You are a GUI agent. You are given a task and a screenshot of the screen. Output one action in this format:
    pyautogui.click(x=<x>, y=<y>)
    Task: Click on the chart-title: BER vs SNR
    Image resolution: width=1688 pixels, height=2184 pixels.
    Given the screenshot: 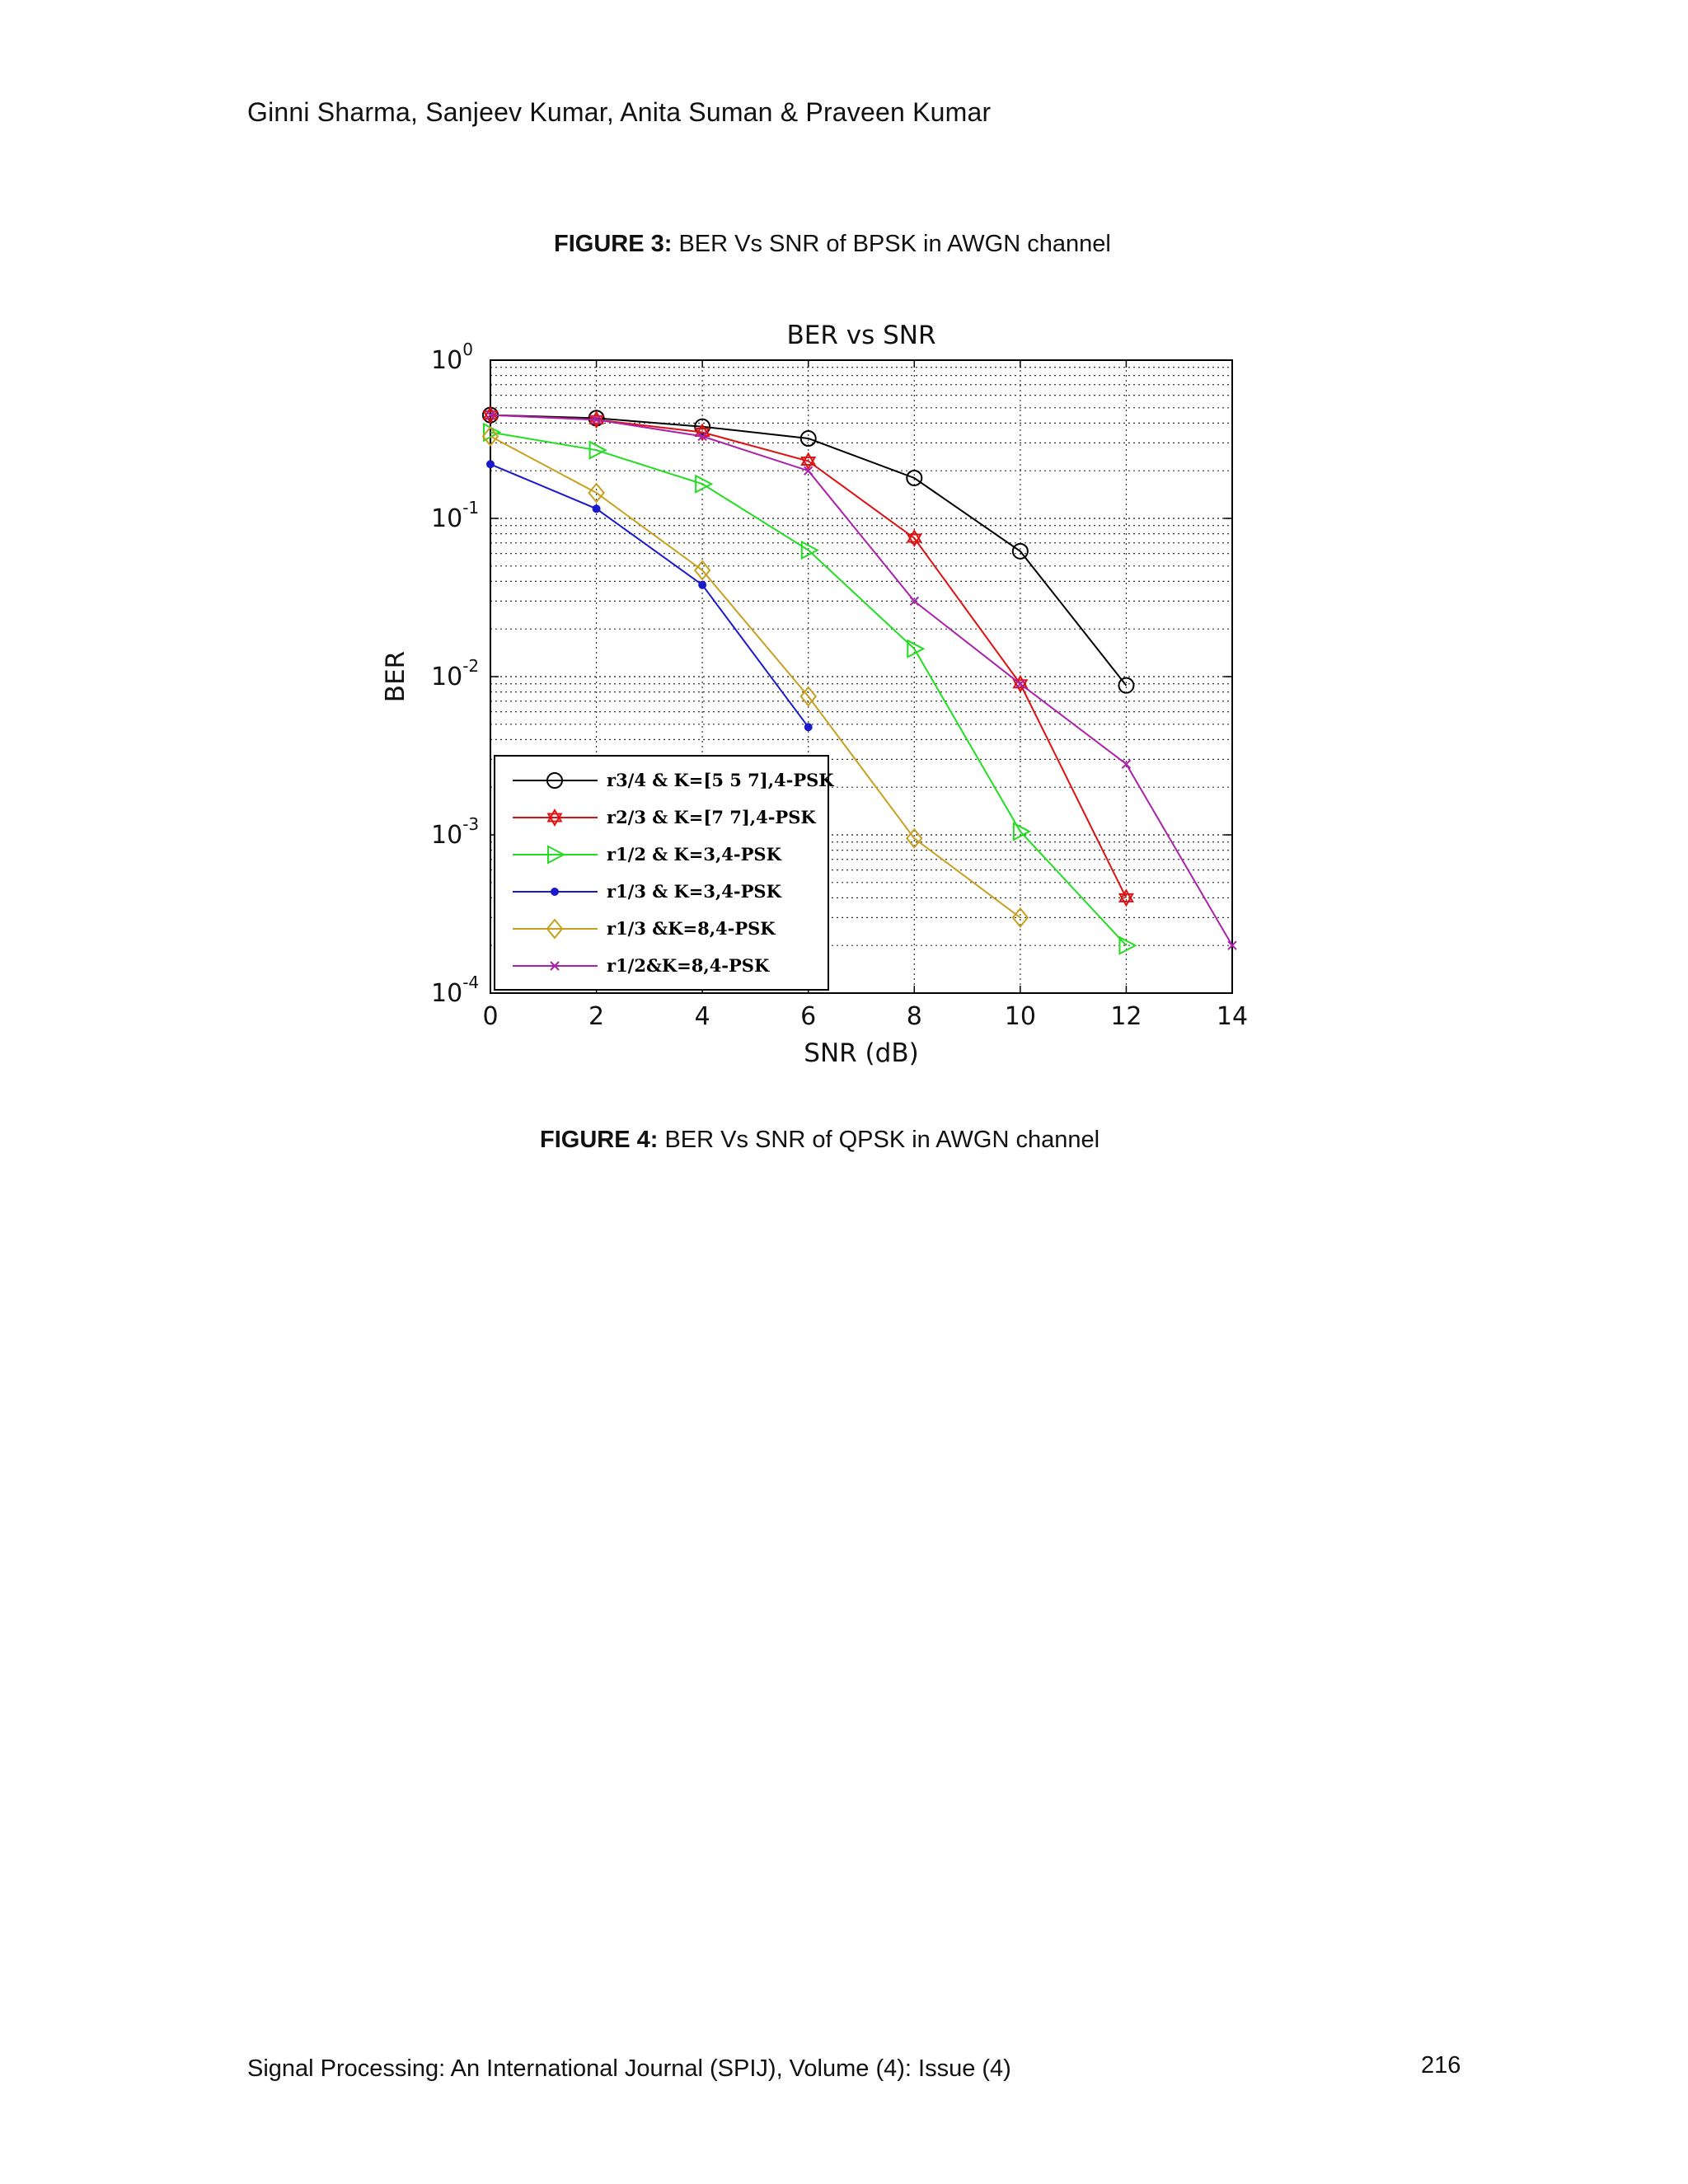 What is the action you would take?
    pyautogui.click(x=860, y=335)
    